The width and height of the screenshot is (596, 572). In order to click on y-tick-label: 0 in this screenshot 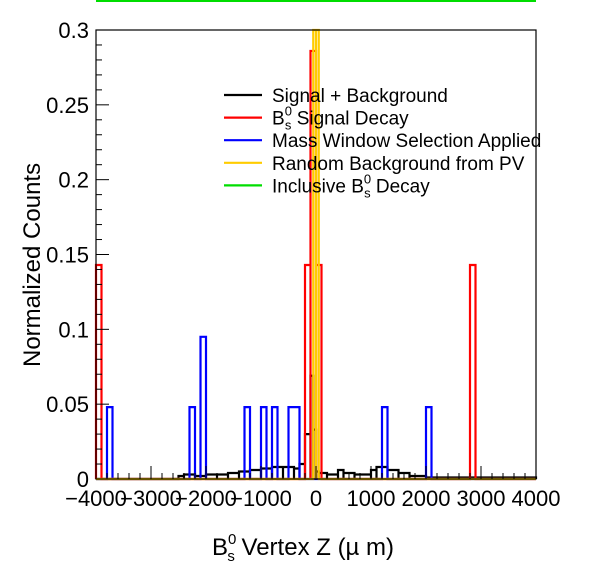, I will do `click(83, 479)`.